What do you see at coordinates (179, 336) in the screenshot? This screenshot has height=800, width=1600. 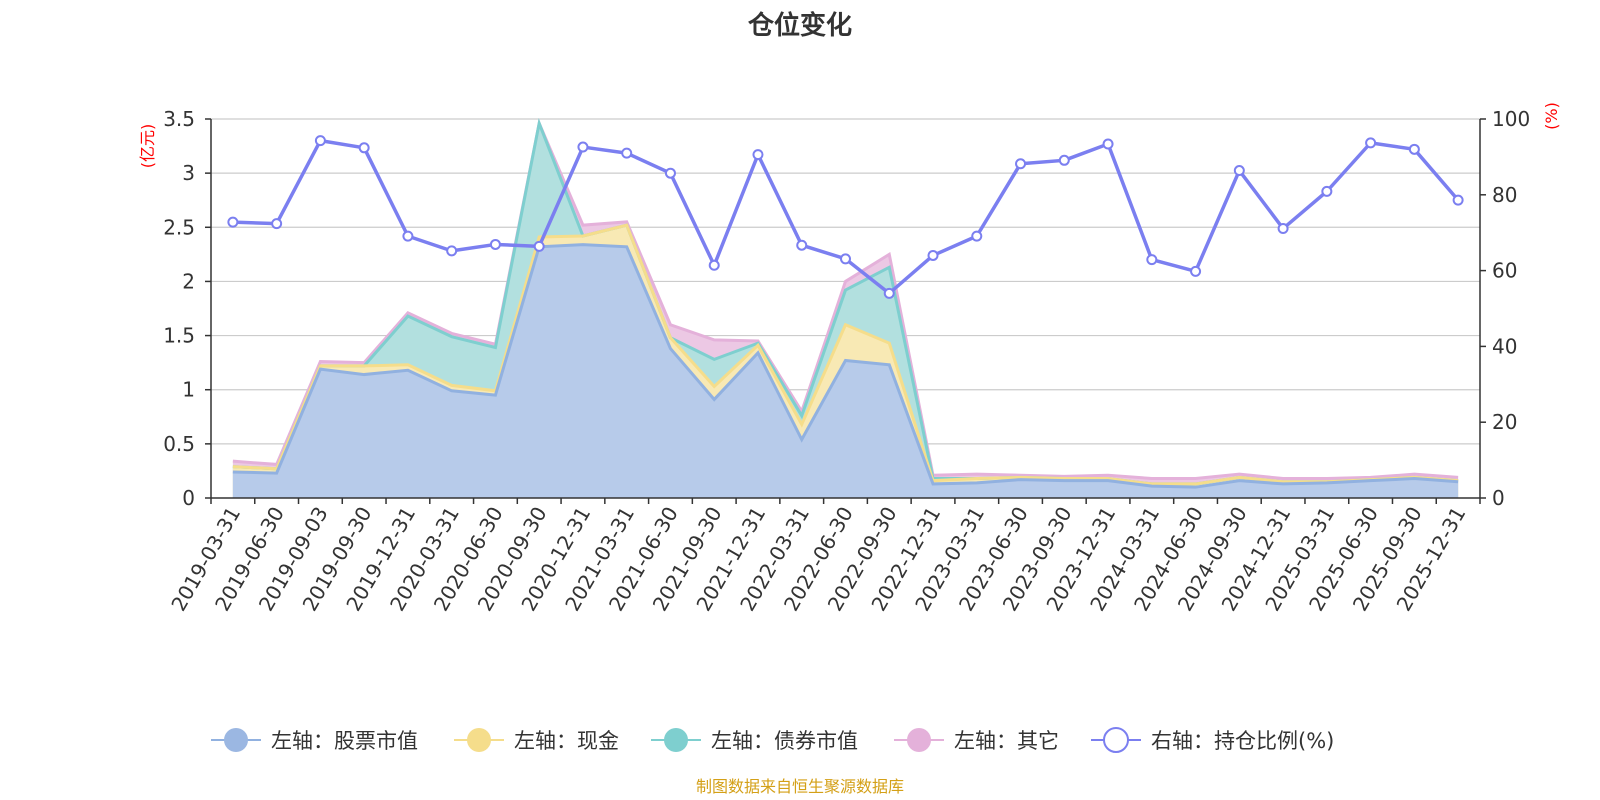 I see `left-axis-tick-label: 1.5` at bounding box center [179, 336].